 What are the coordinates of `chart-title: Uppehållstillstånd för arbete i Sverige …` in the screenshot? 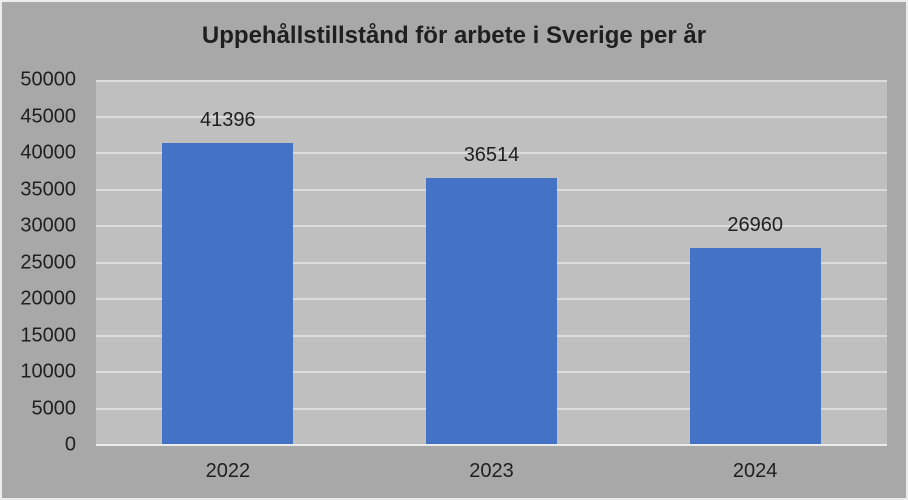 It's located at (454, 35).